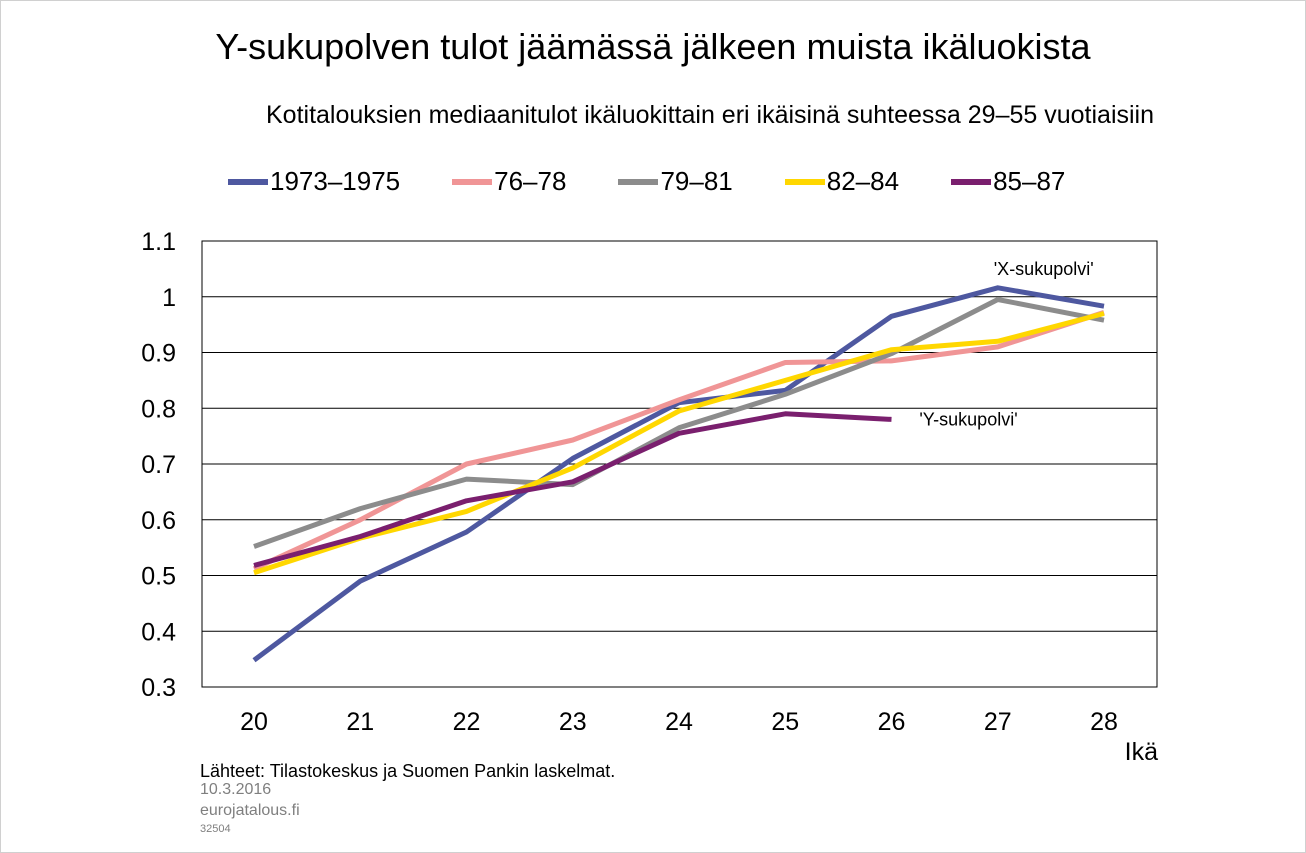  What do you see at coordinates (679, 722) in the screenshot?
I see `x-tick-label: 24` at bounding box center [679, 722].